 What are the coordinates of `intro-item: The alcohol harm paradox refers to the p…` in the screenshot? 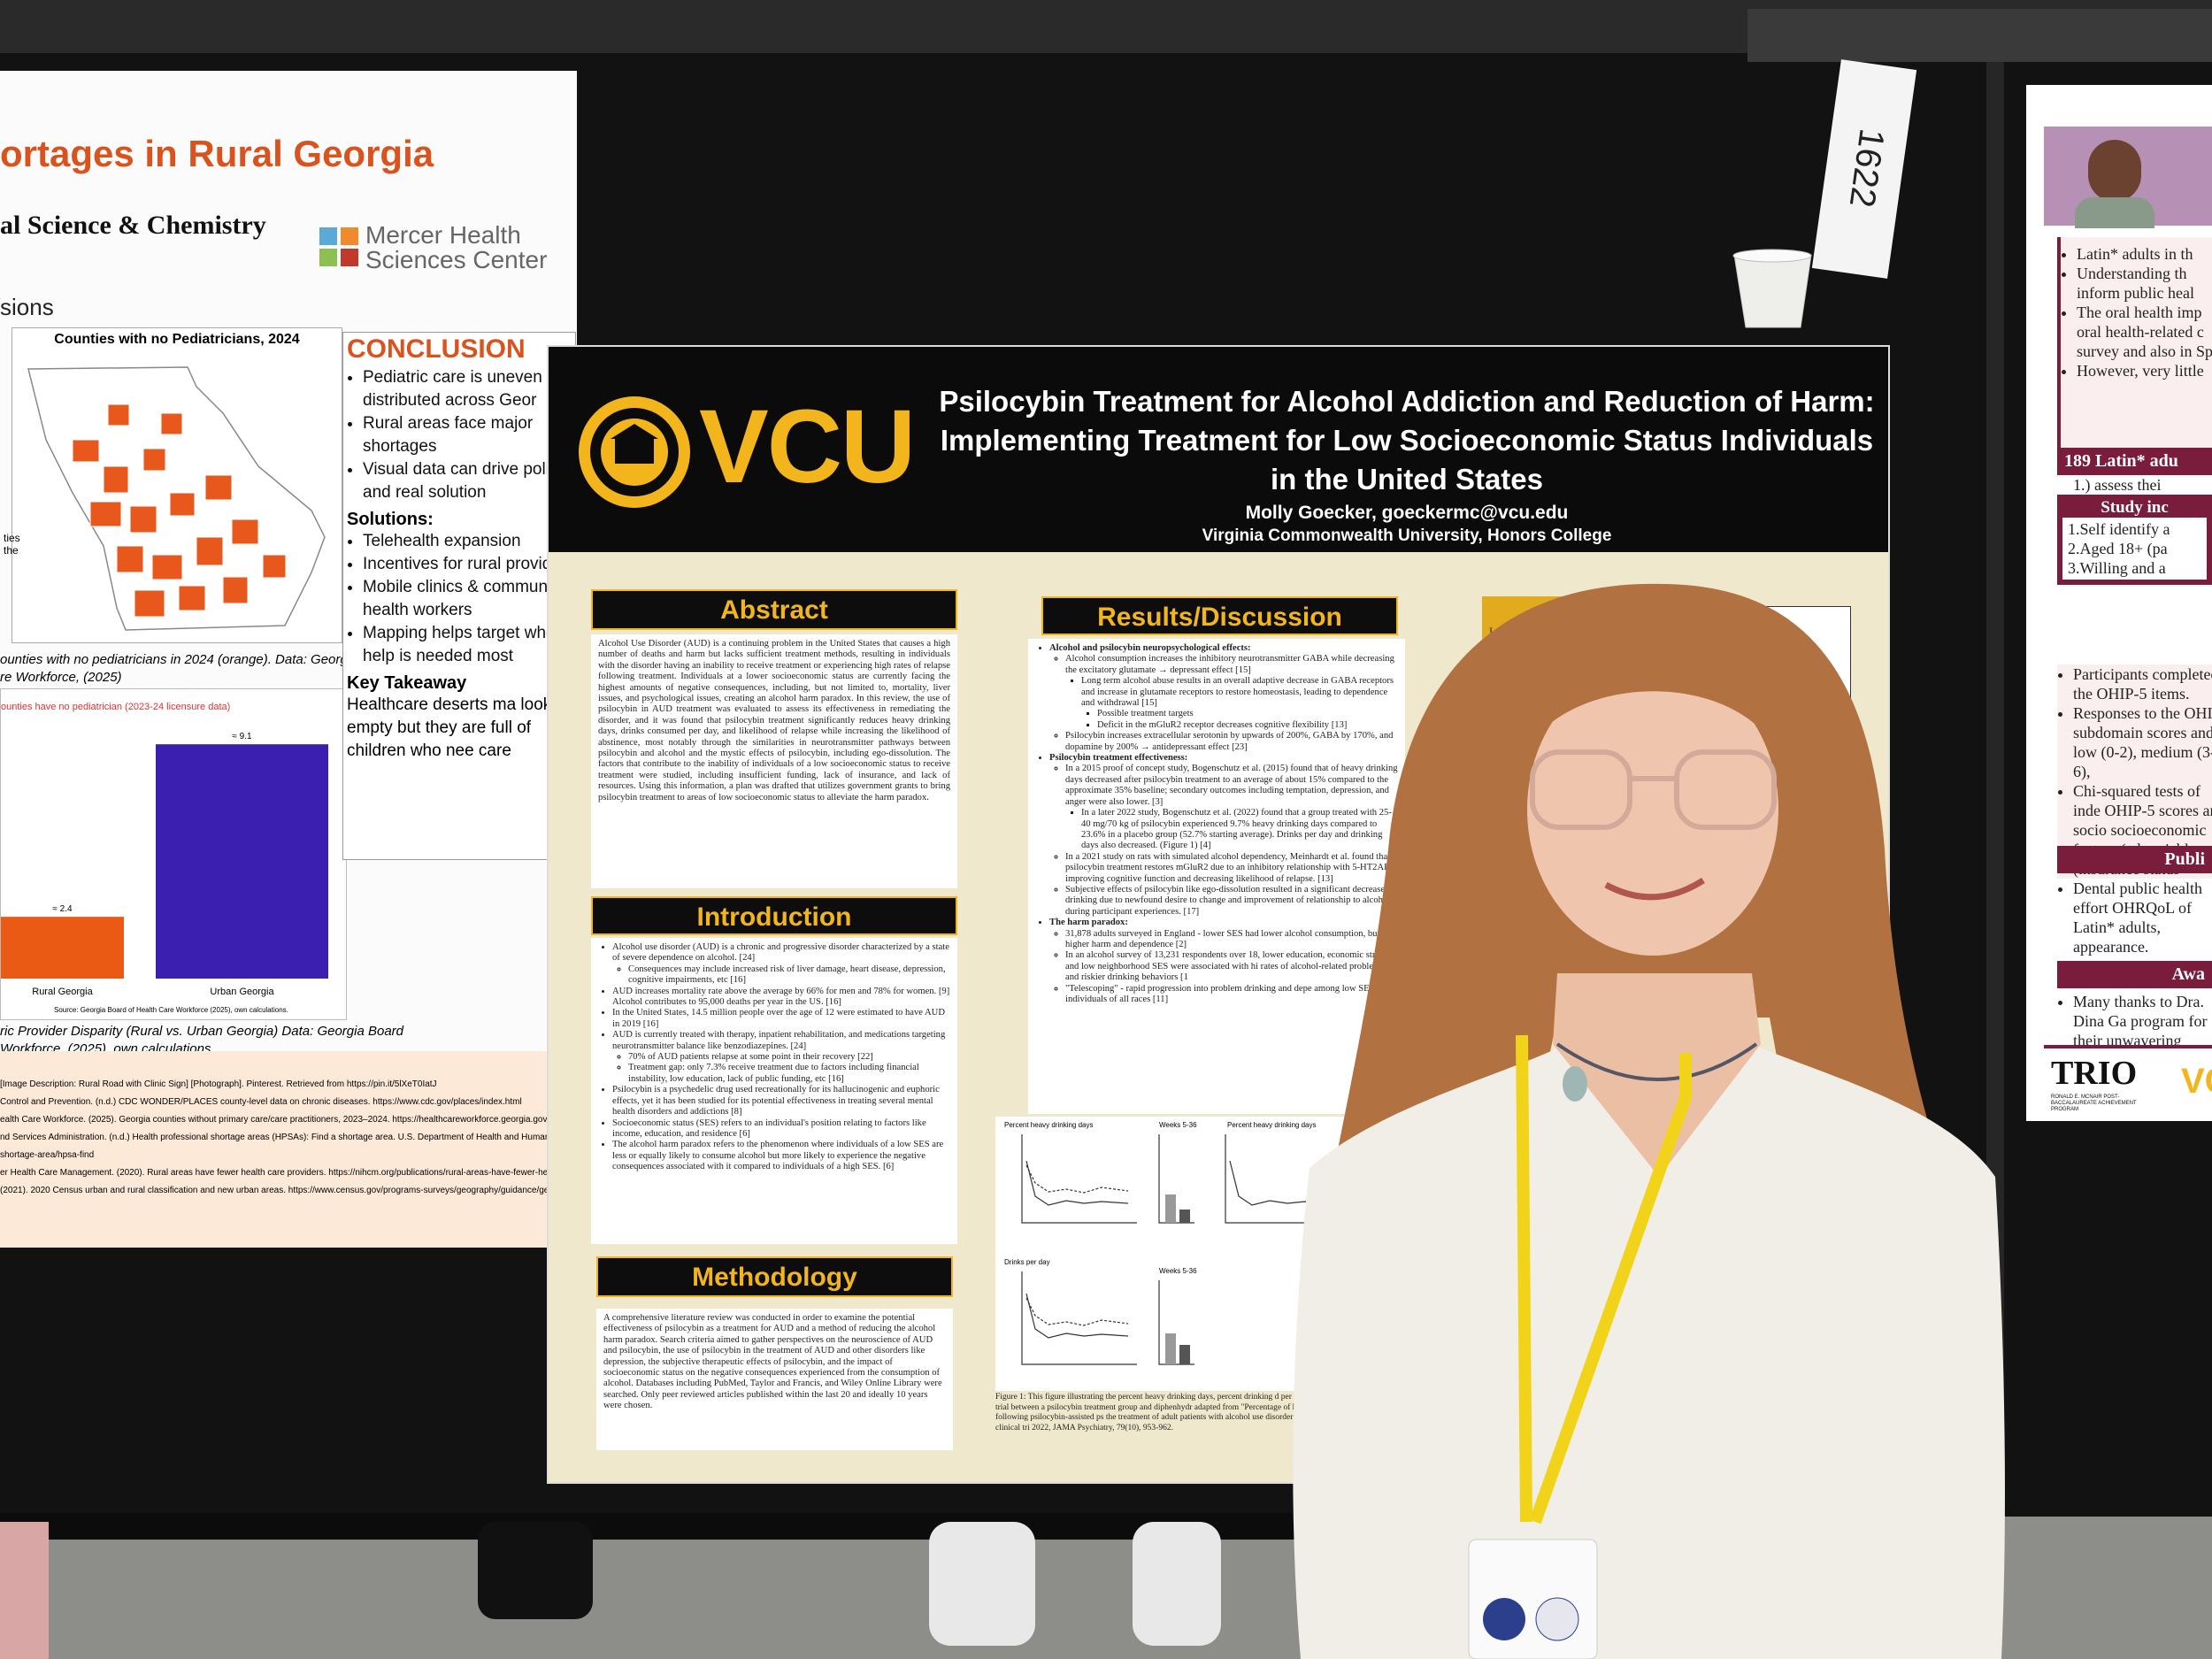 It's located at (781, 1156).